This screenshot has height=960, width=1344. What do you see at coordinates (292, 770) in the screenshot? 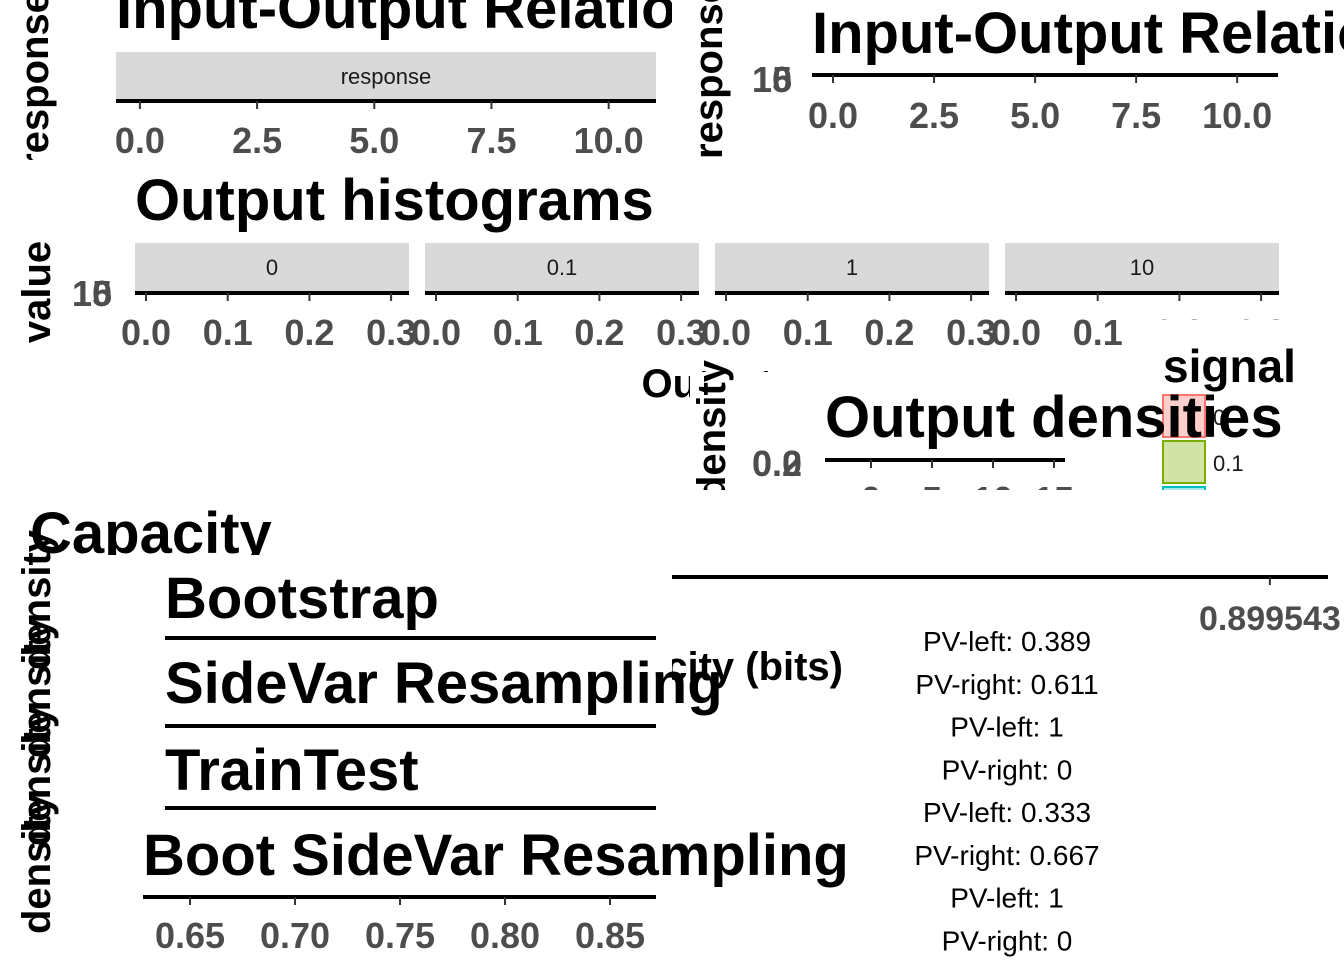
I see `chart-title: TrainTest` at bounding box center [292, 770].